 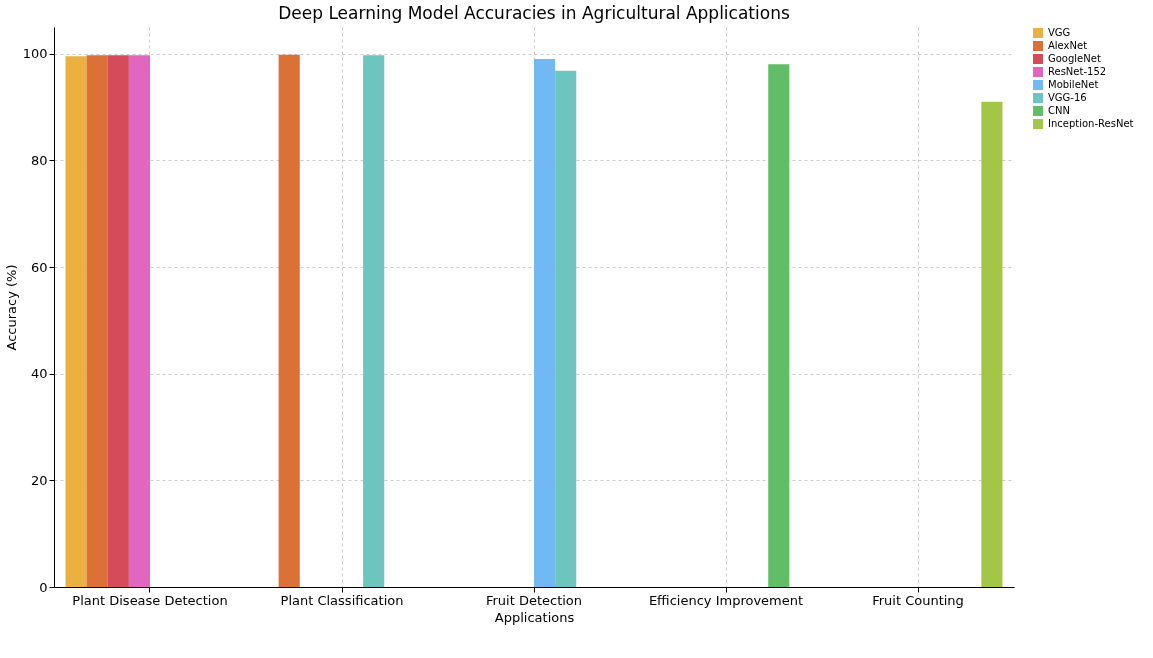 I want to click on y-tick-label: 60, so click(x=39, y=267).